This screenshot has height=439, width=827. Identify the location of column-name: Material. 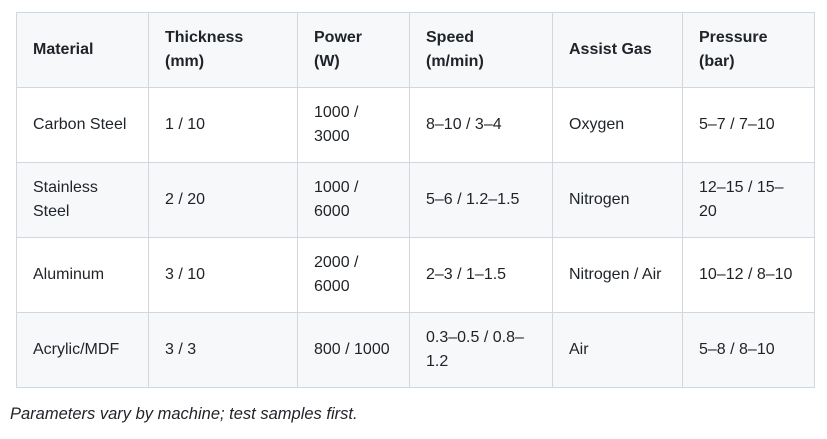
(63, 49).